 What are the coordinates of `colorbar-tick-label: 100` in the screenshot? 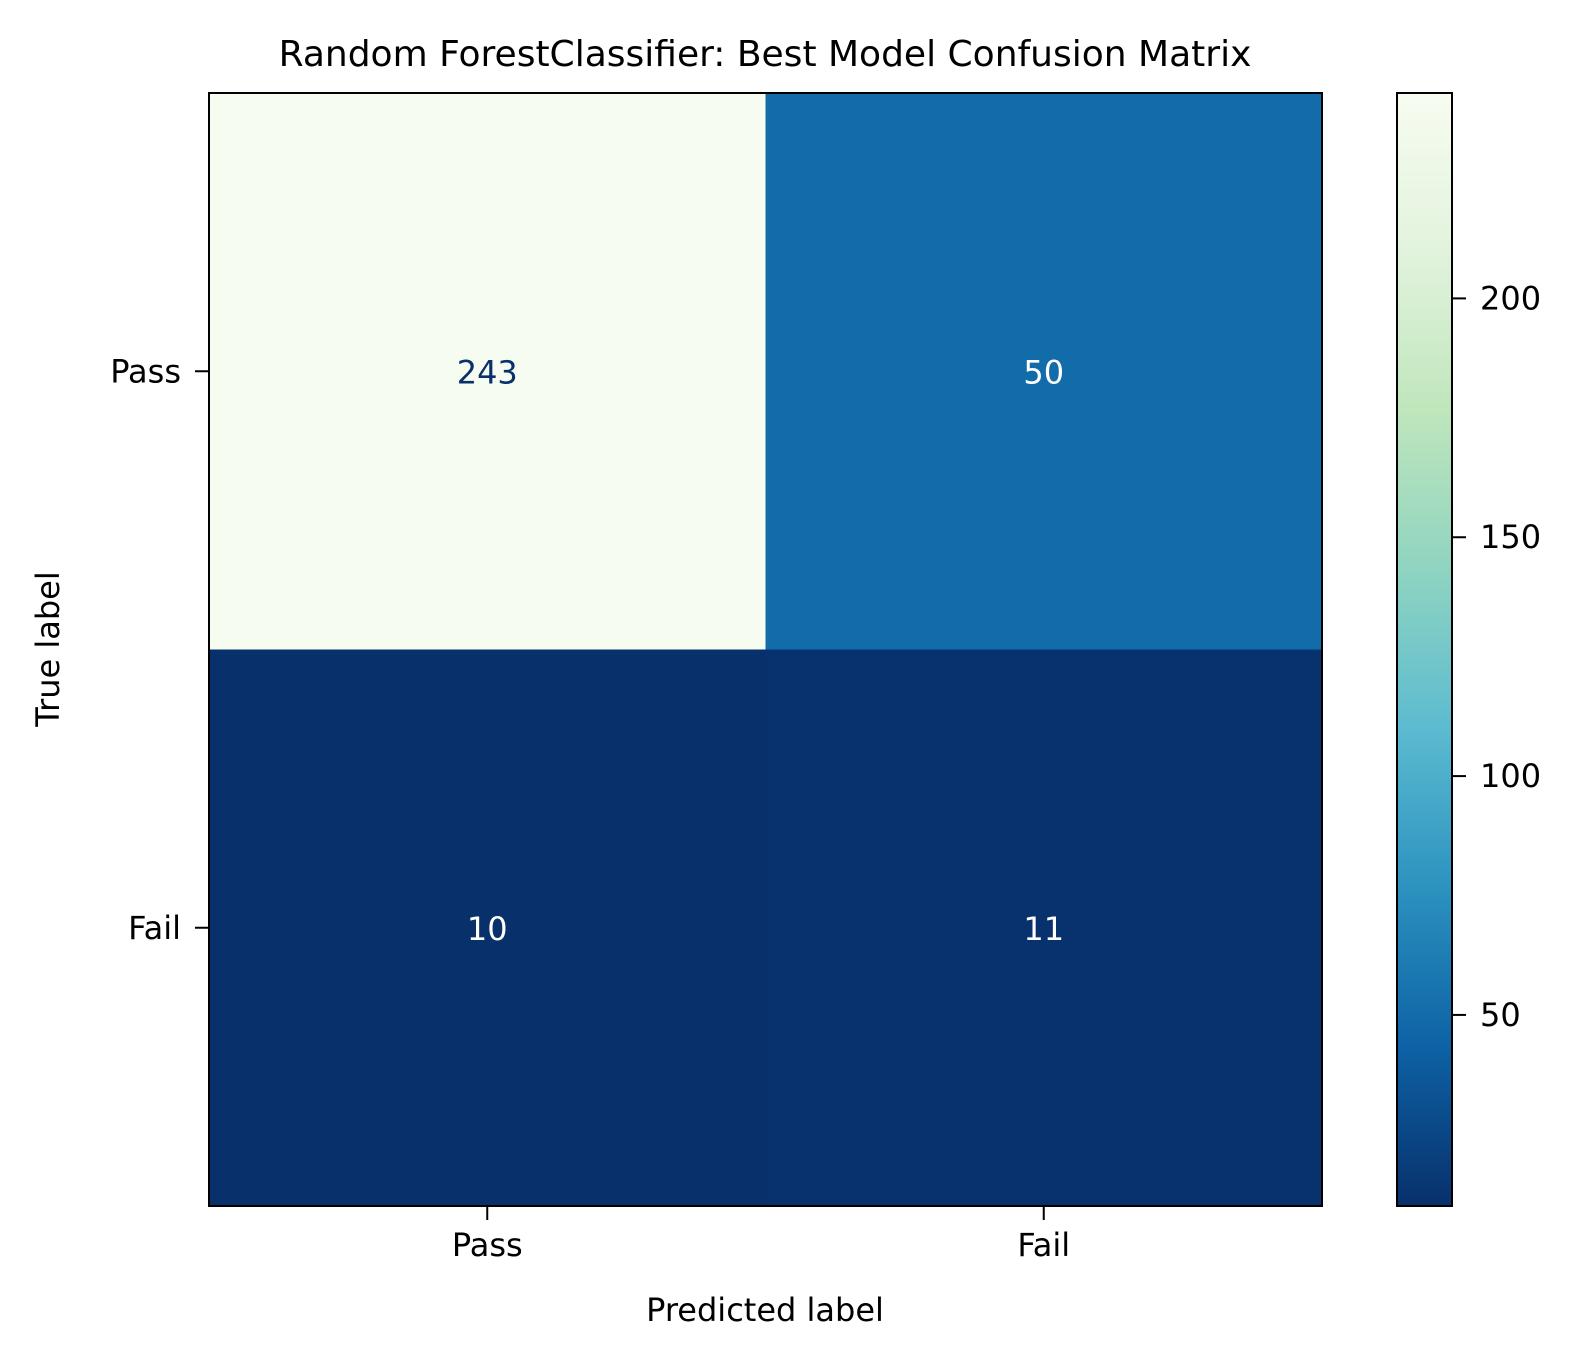 It's located at (1510, 776).